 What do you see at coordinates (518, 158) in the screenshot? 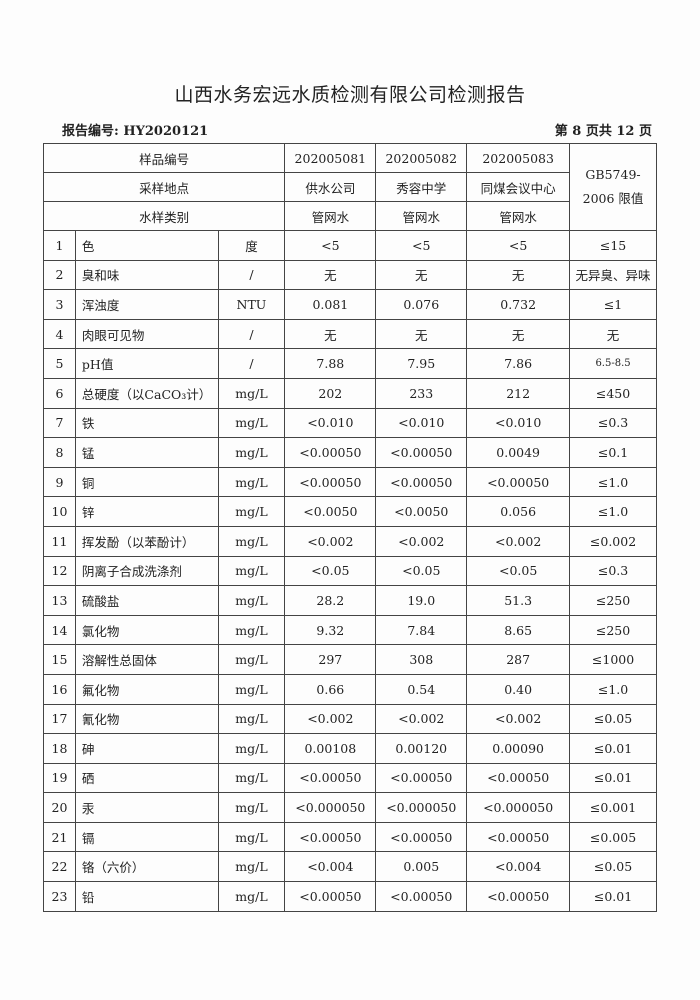
I see `sample-no: 202005083` at bounding box center [518, 158].